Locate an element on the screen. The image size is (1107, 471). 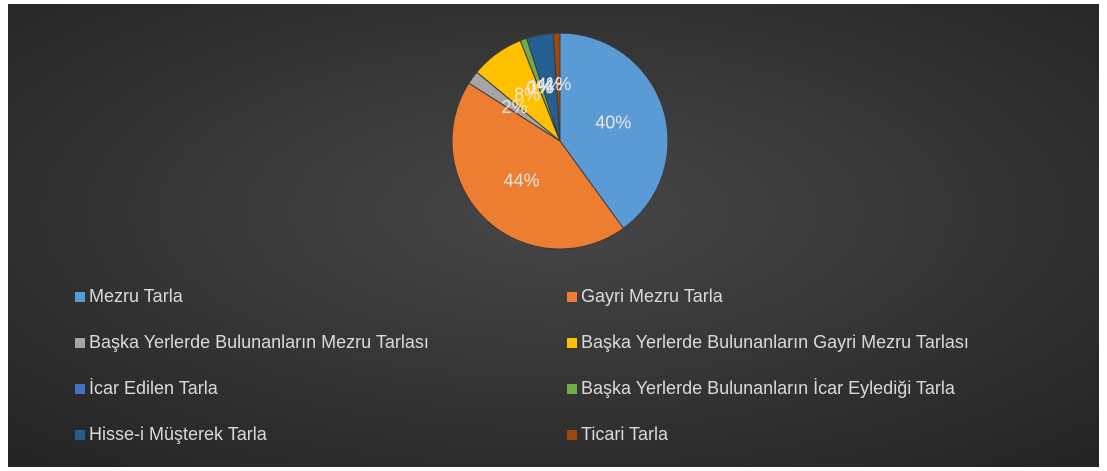
legend-label: Hisse-i Müşterek Tarla is located at coordinates (178, 434).